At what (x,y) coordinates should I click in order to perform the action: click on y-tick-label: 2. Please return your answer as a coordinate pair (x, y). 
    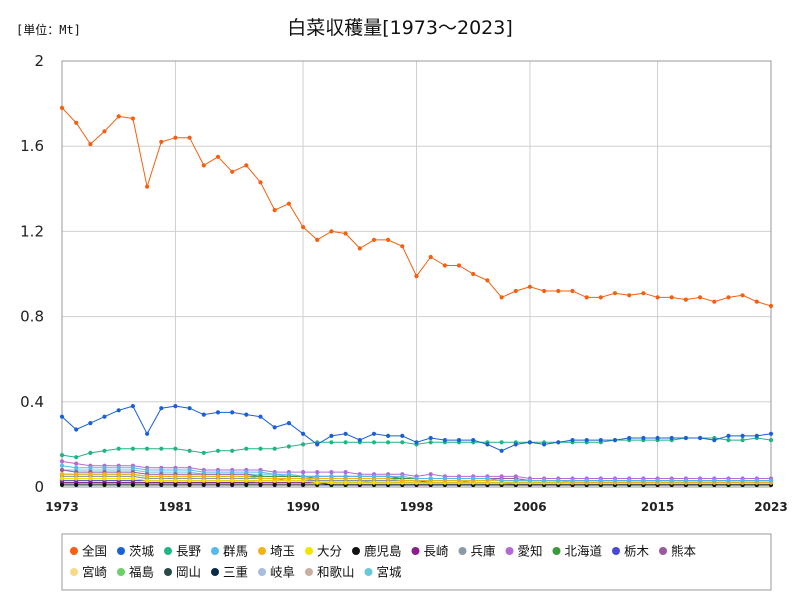
    Looking at the image, I should click on (39, 61).